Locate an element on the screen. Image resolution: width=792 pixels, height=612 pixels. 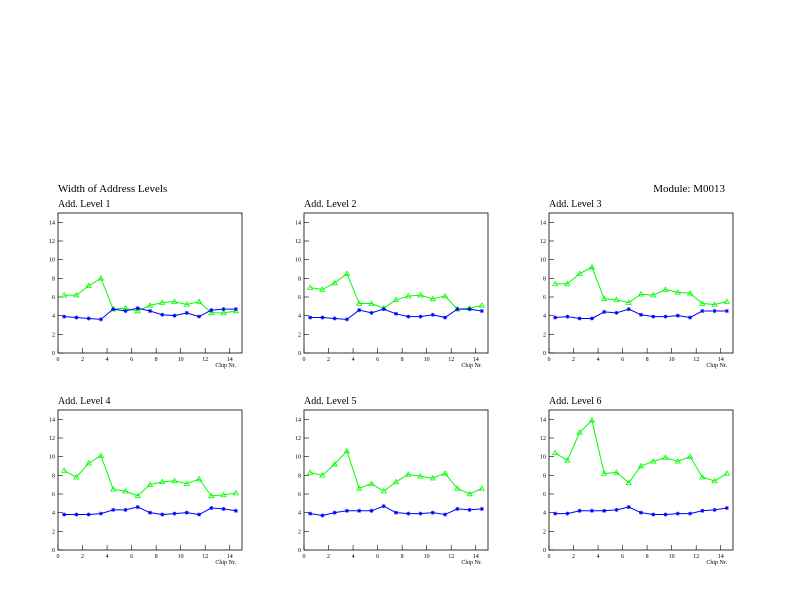
x-tick-label: 0 is located at coordinates (304, 360).